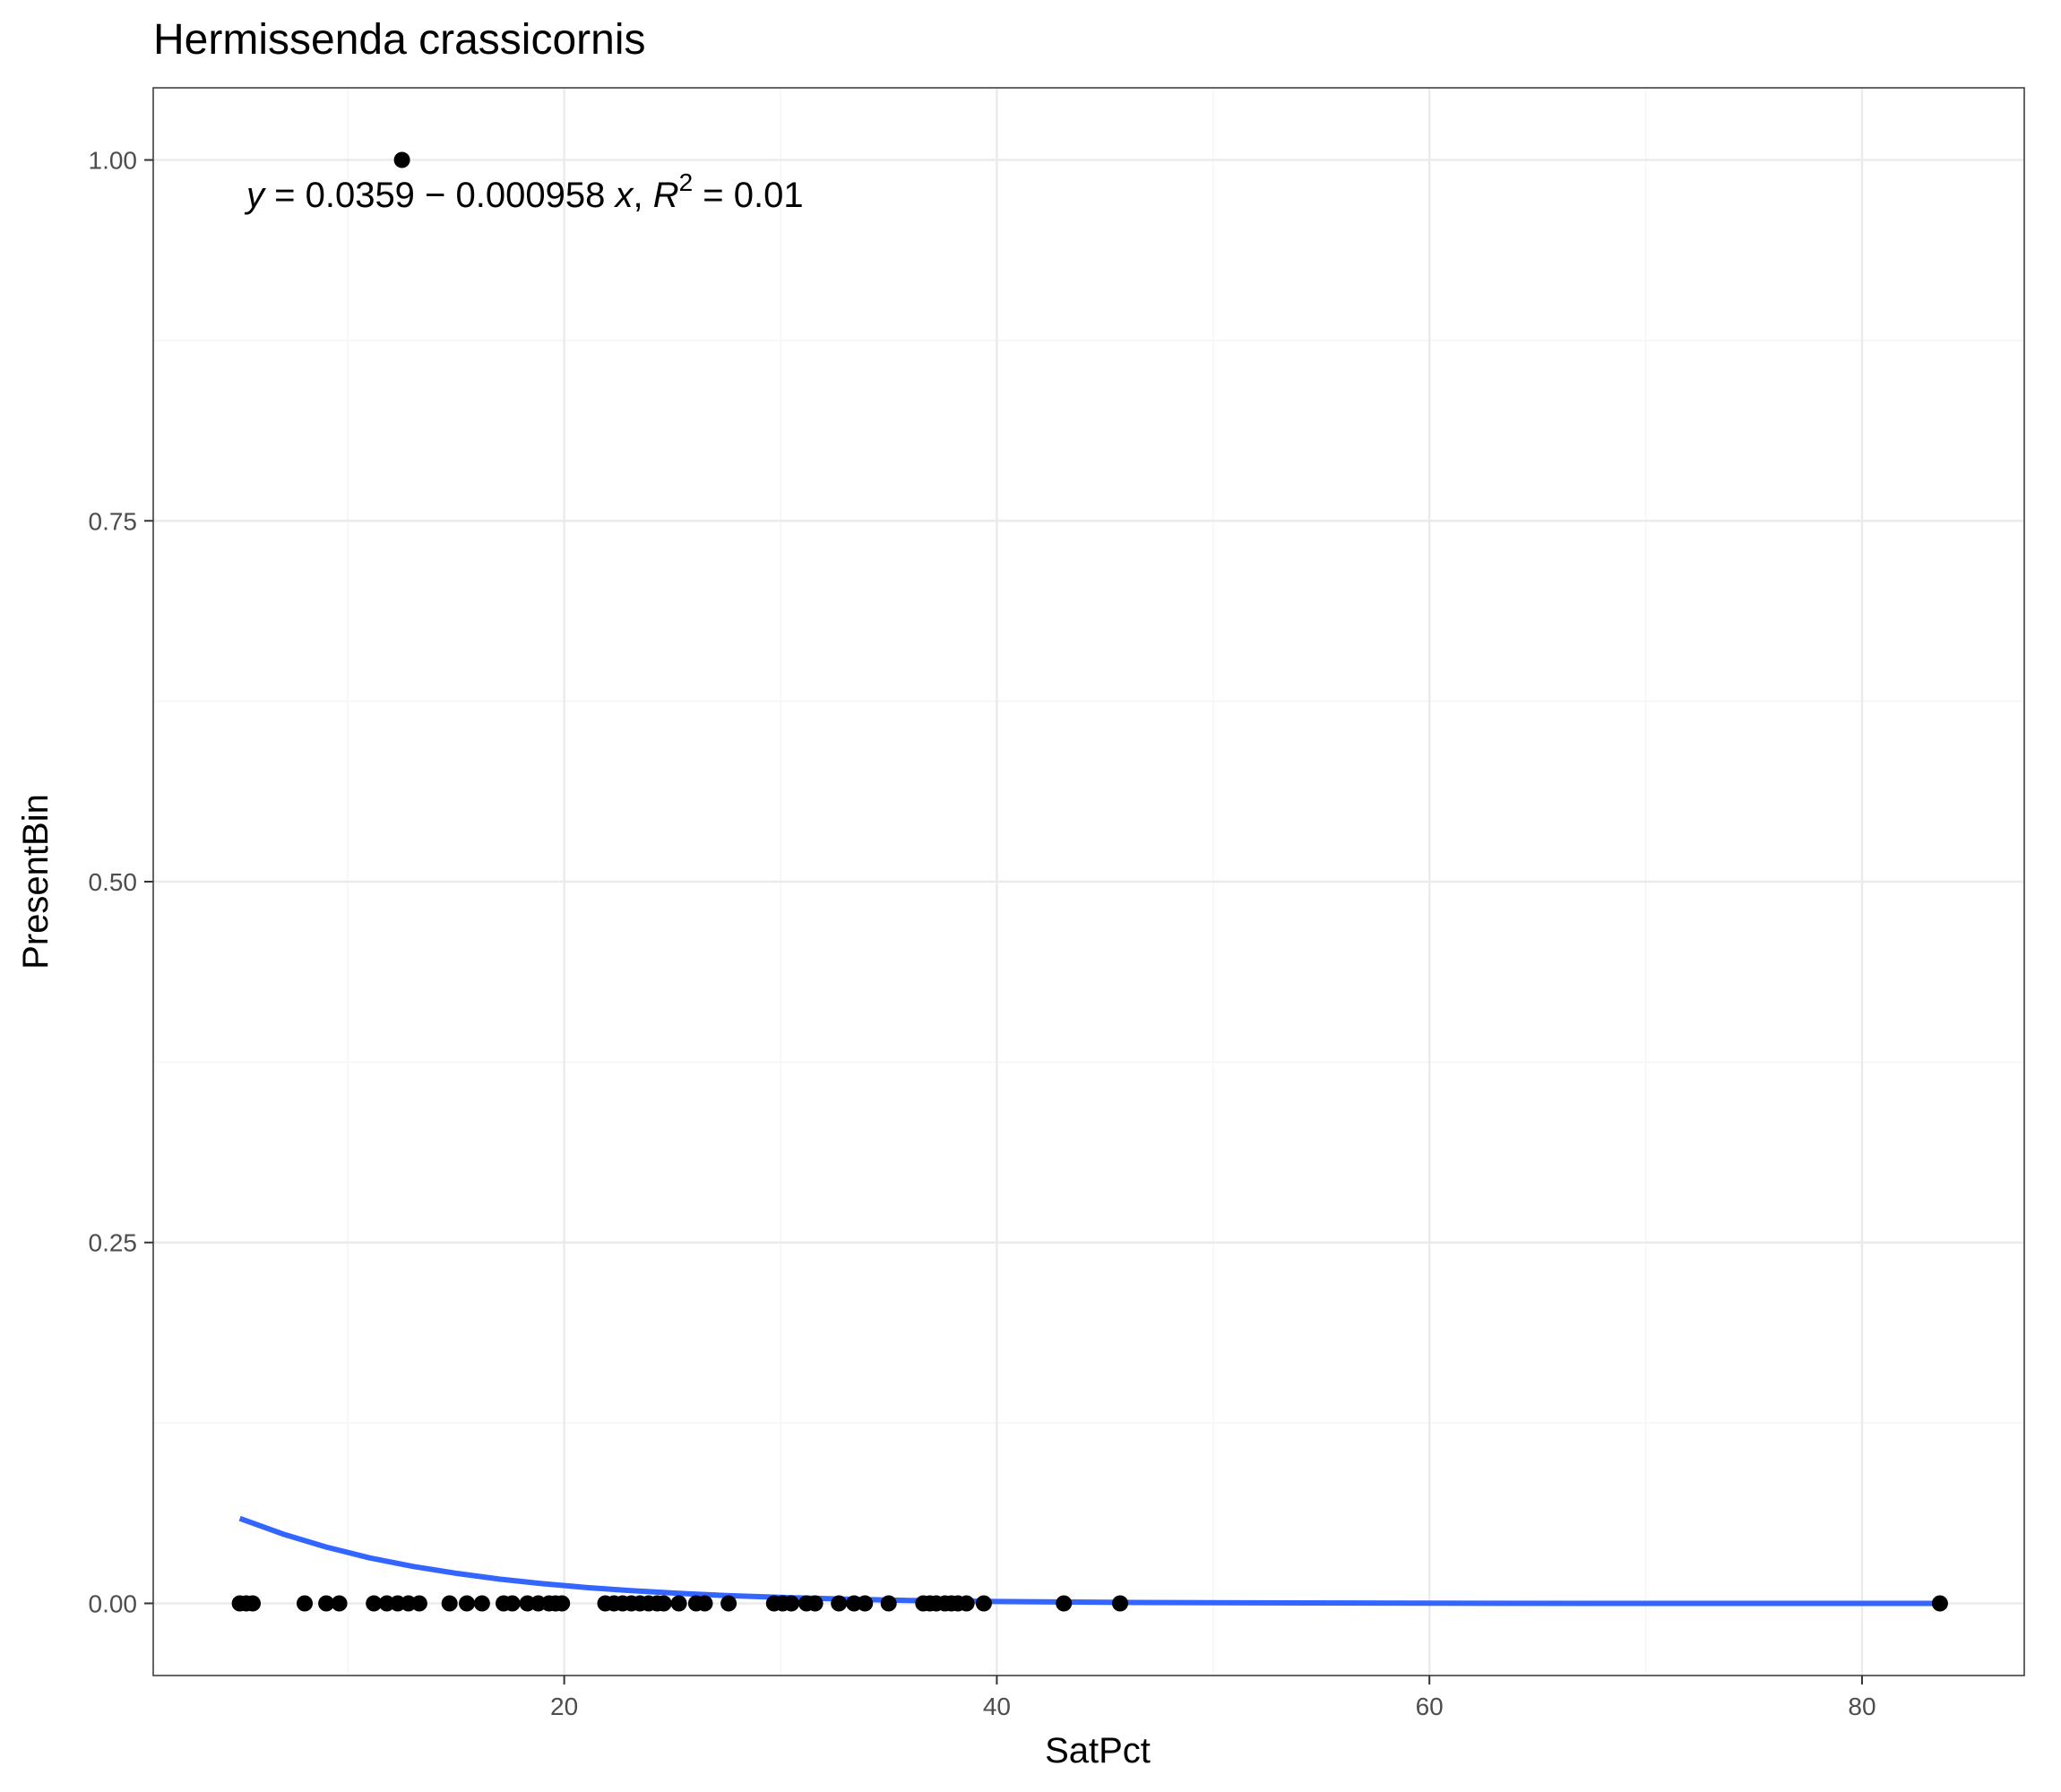  I want to click on x-axis: 20 40 60 80, so click(1213, 1698).